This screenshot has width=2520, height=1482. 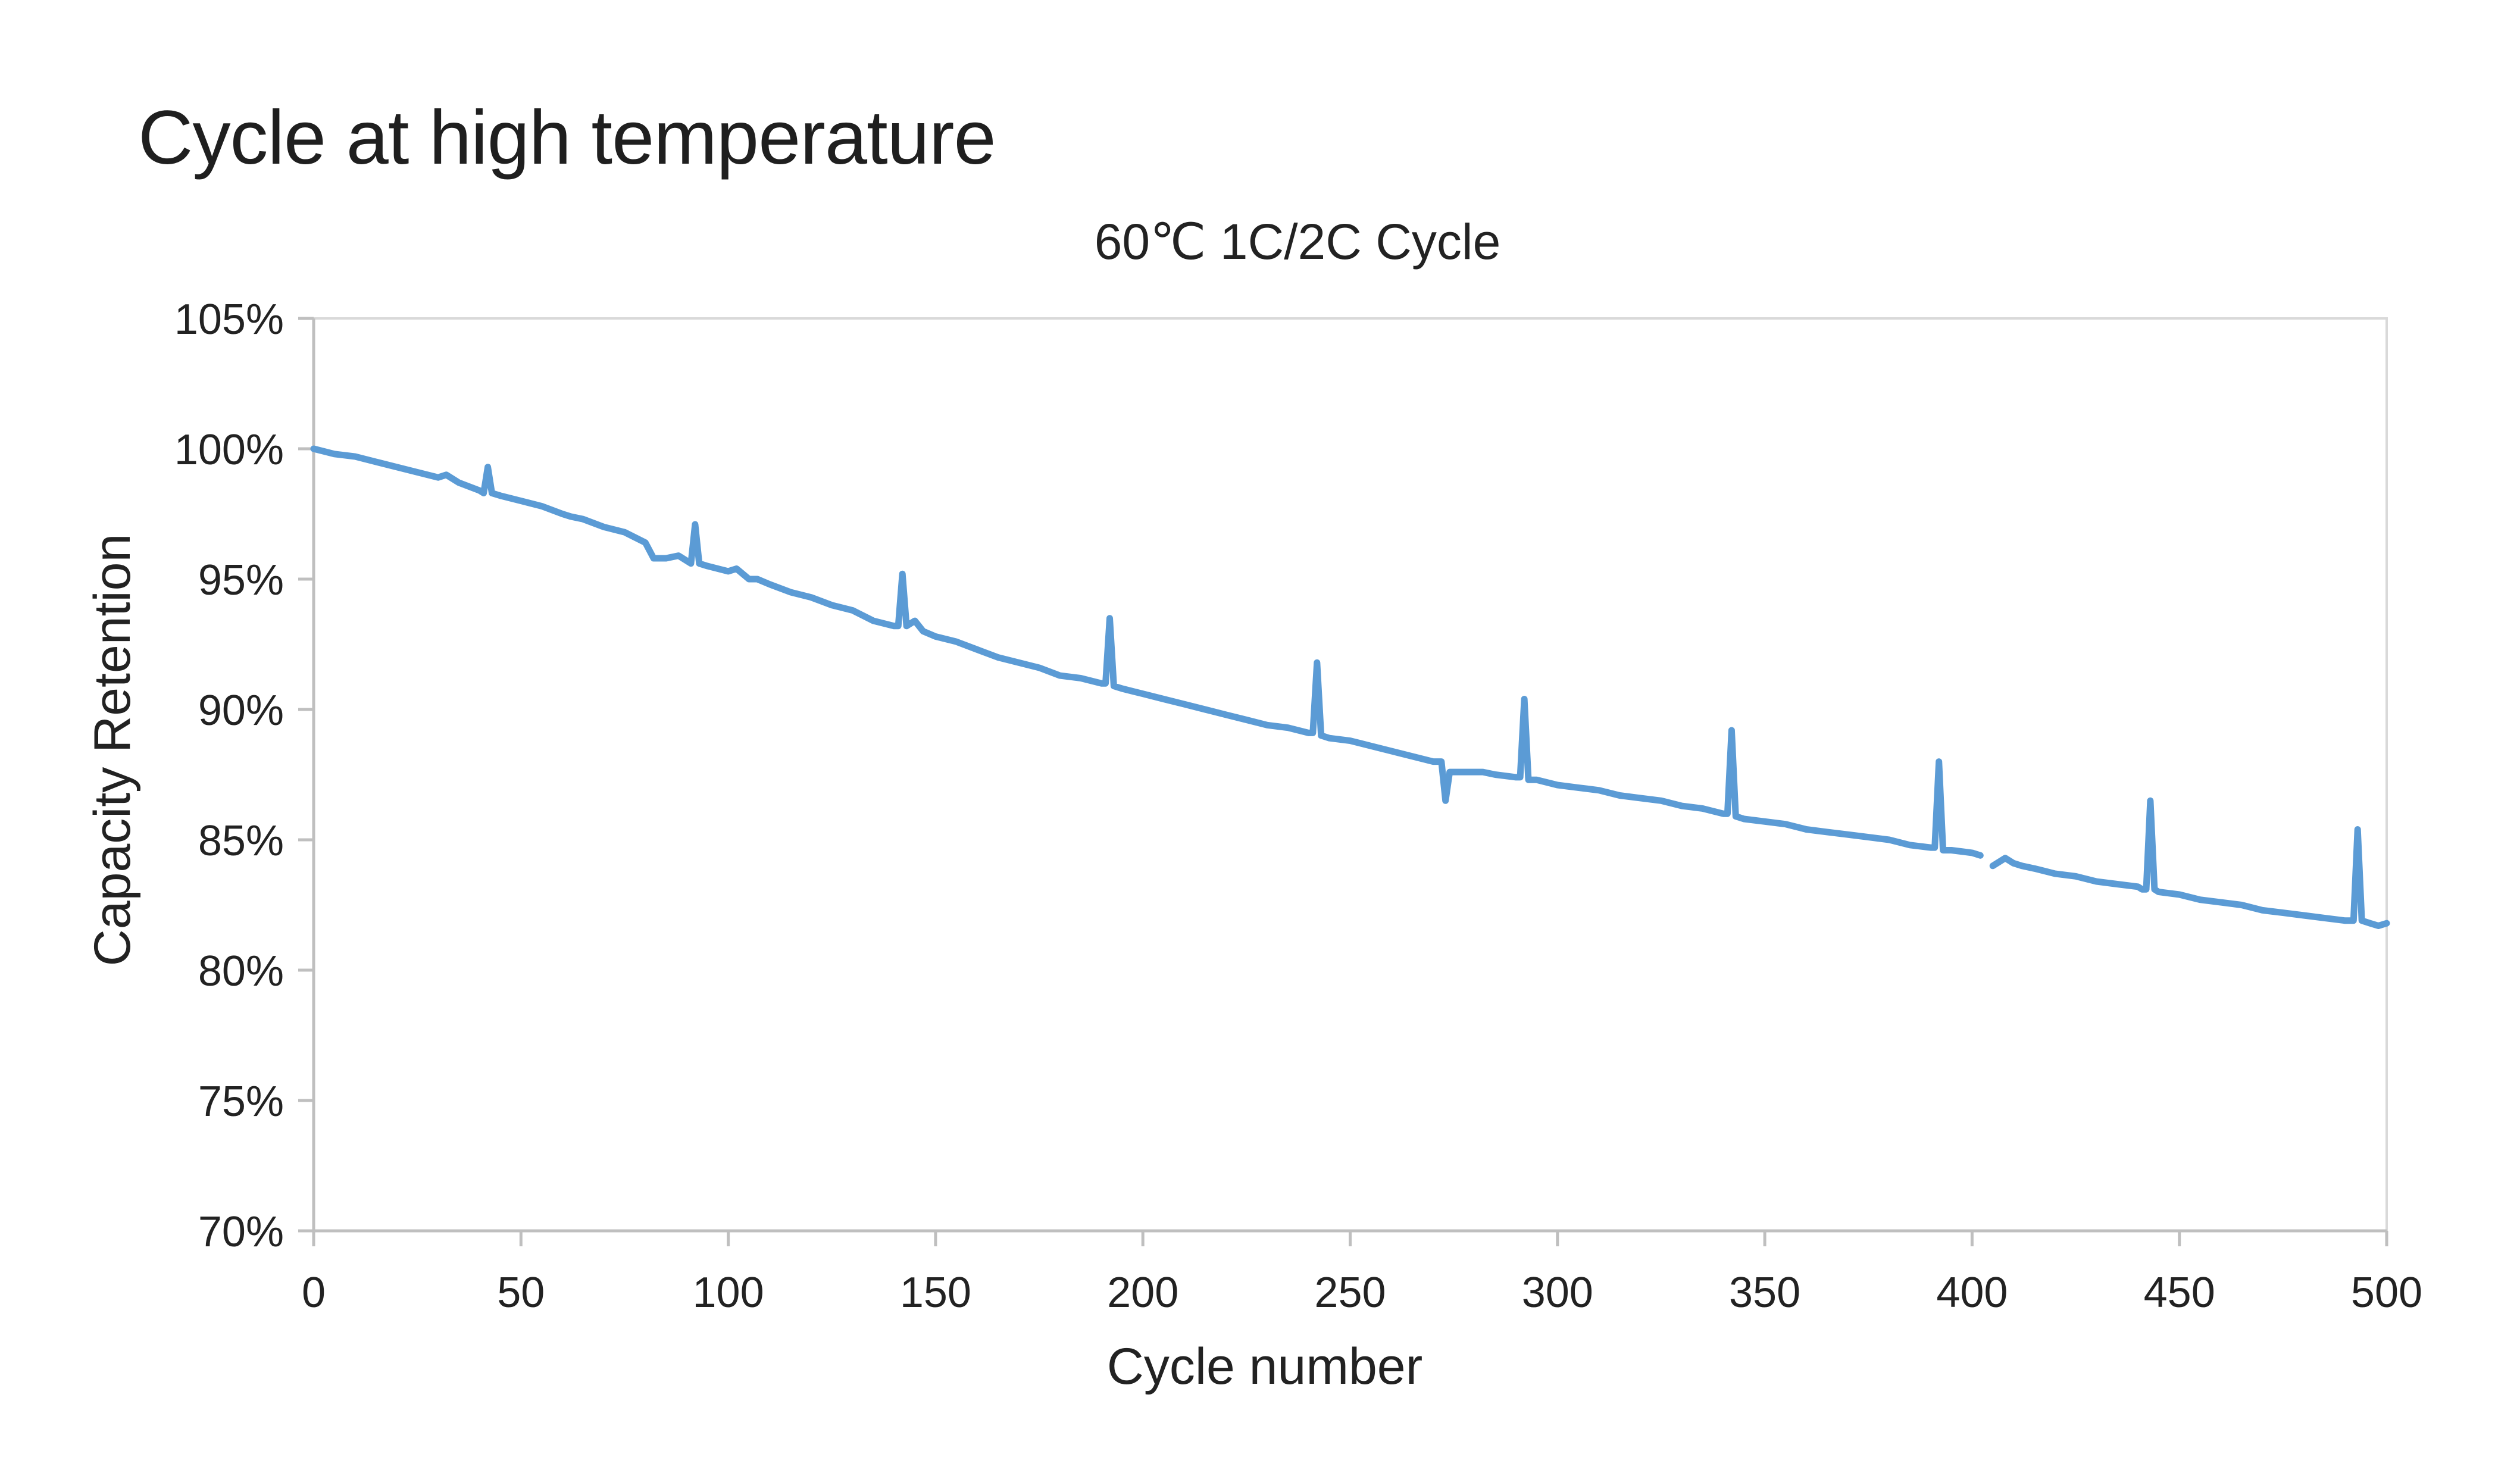 I want to click on x-tick-label: 200, so click(x=1142, y=1293).